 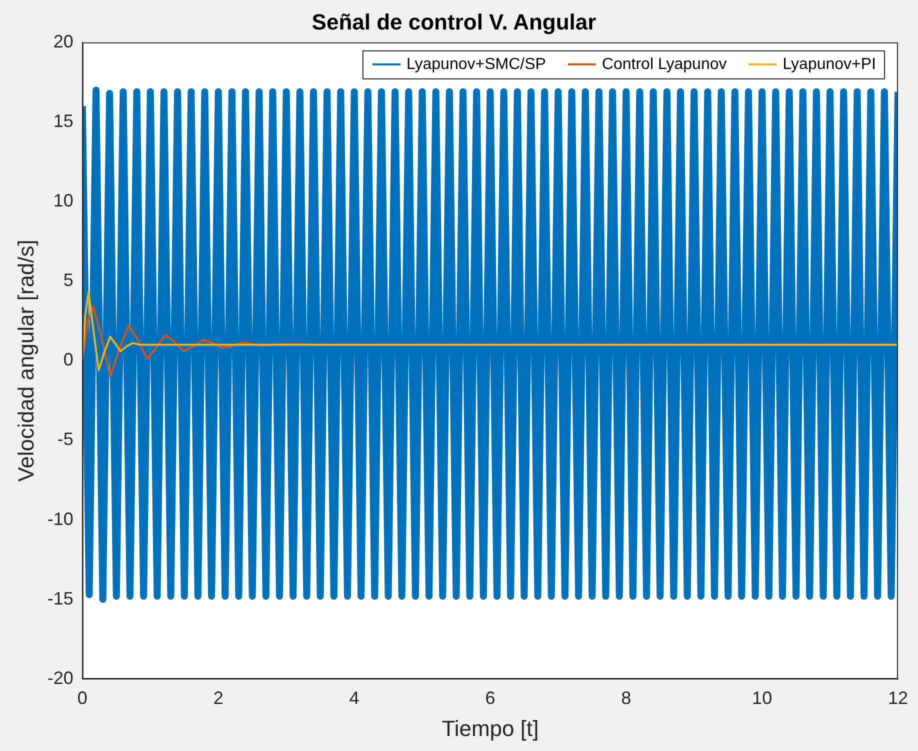 I want to click on y-axis-title: Velocidad angular [rad/s], so click(x=25, y=361).